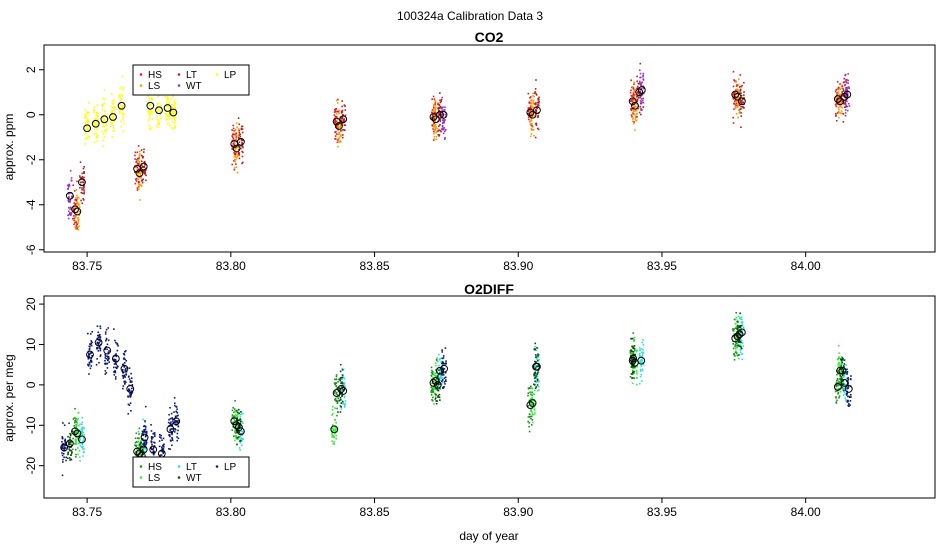 This screenshot has width=950, height=550. What do you see at coordinates (662, 266) in the screenshot?
I see `co2-xtick-label: 83.95` at bounding box center [662, 266].